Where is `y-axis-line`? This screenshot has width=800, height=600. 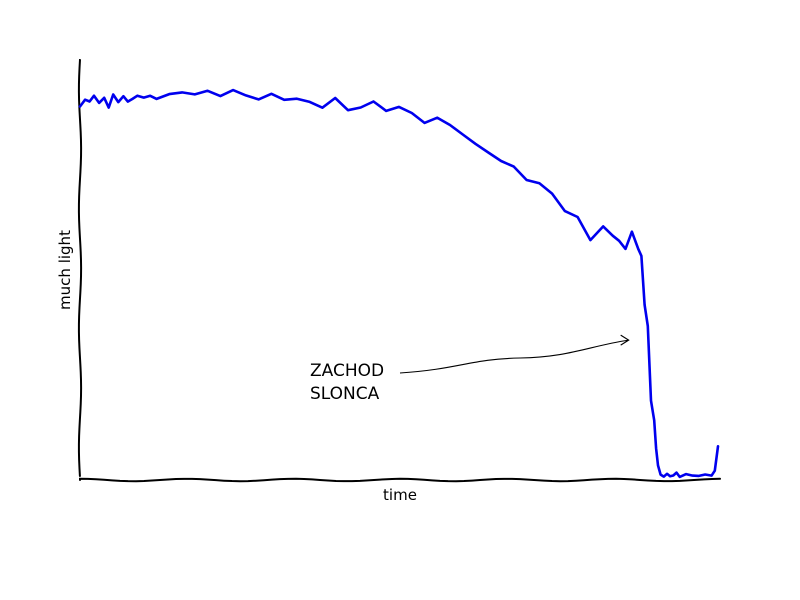
y-axis-line is located at coordinates (80, 268).